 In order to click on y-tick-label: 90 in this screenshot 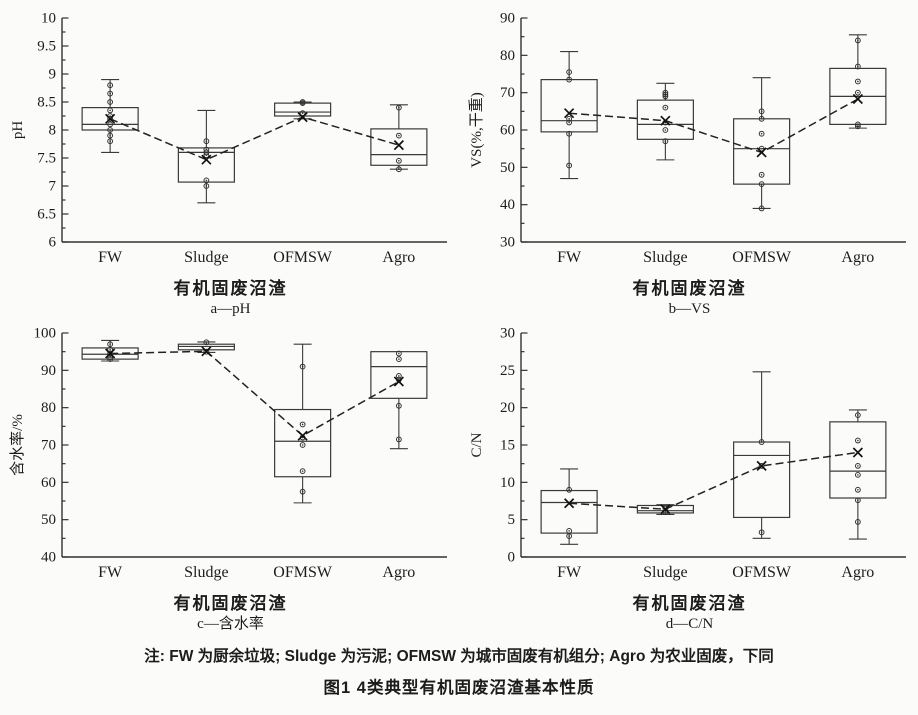, I will do `click(507, 19)`.